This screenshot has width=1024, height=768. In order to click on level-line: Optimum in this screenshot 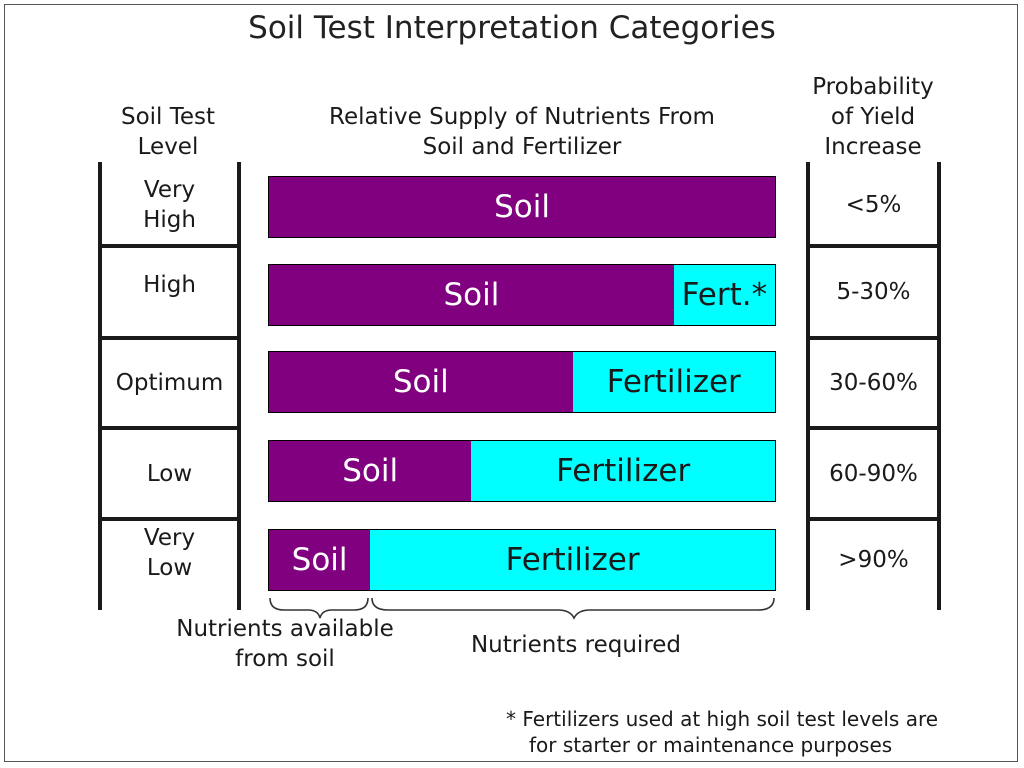, I will do `click(169, 383)`.